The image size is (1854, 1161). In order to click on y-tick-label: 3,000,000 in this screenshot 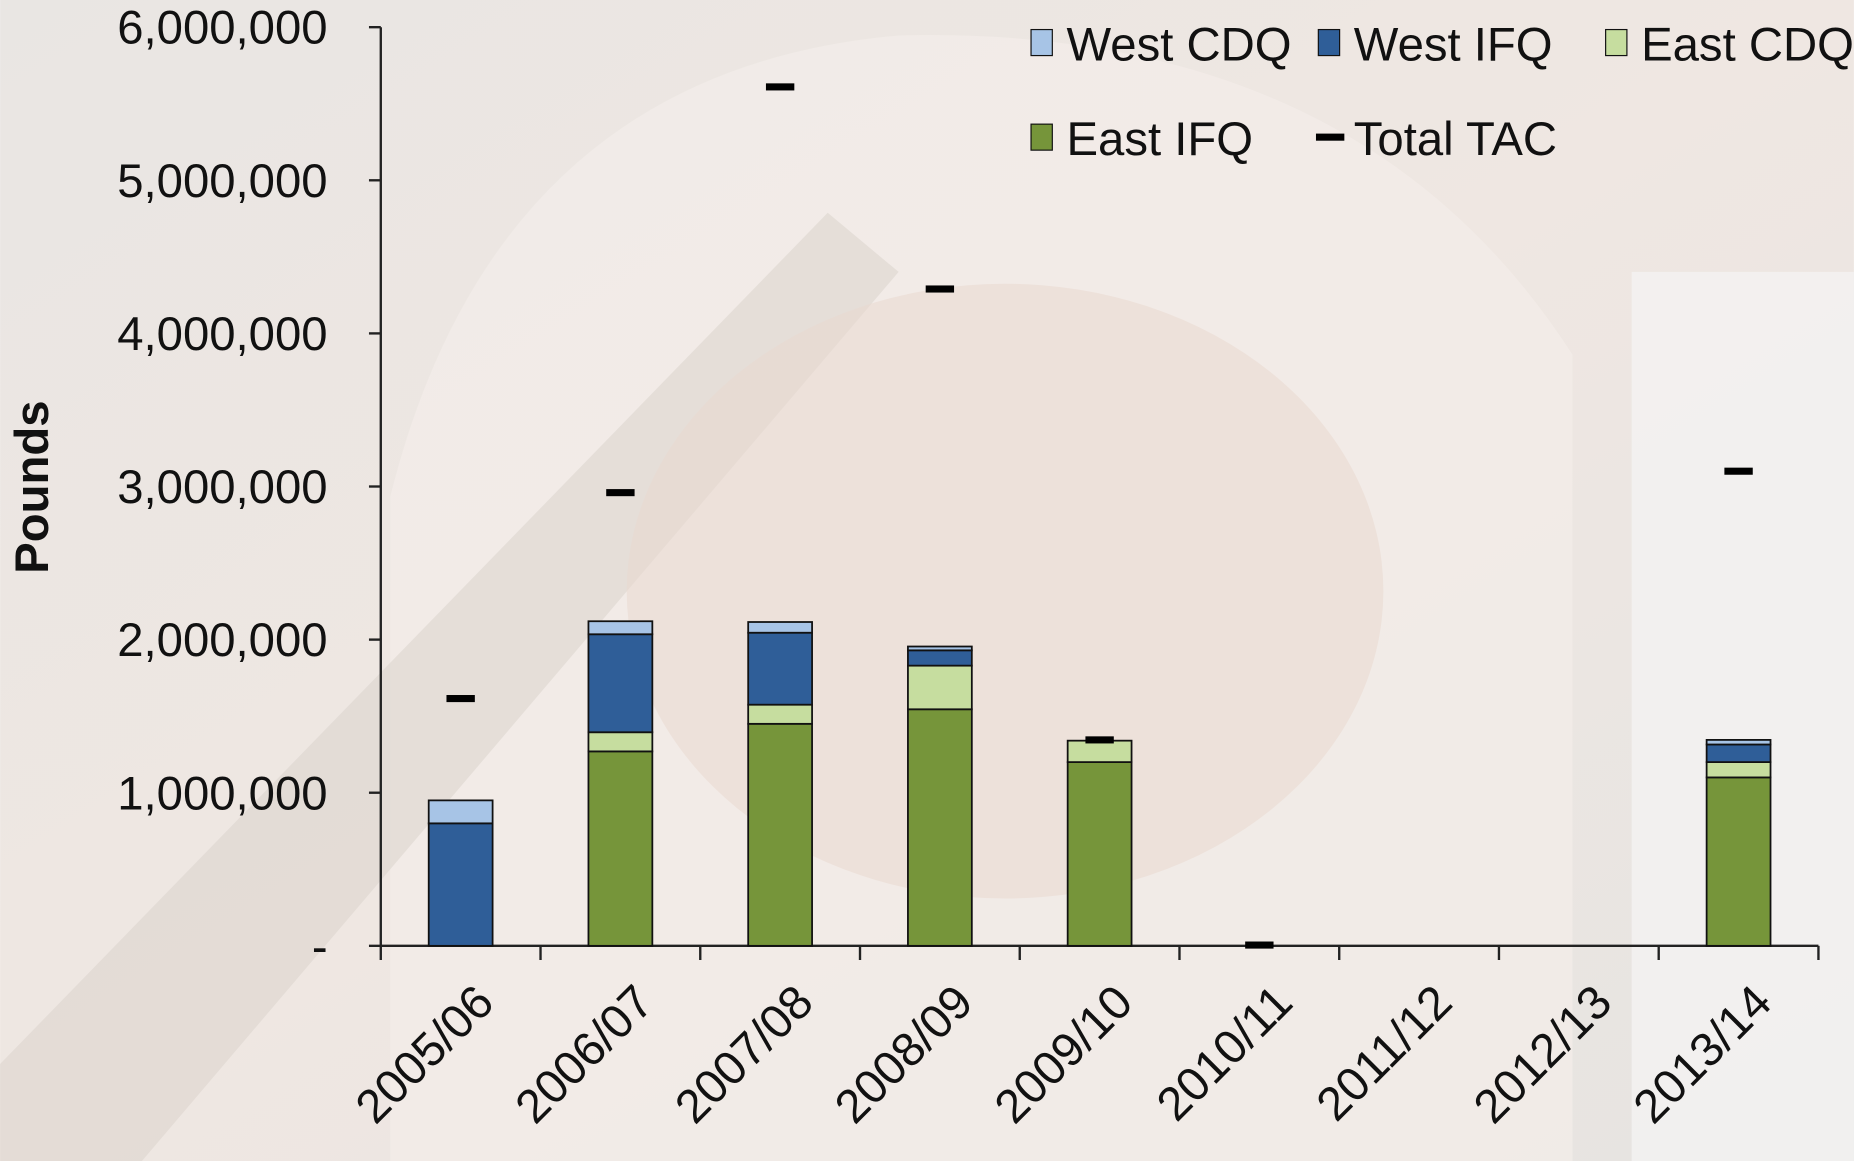, I will do `click(222, 487)`.